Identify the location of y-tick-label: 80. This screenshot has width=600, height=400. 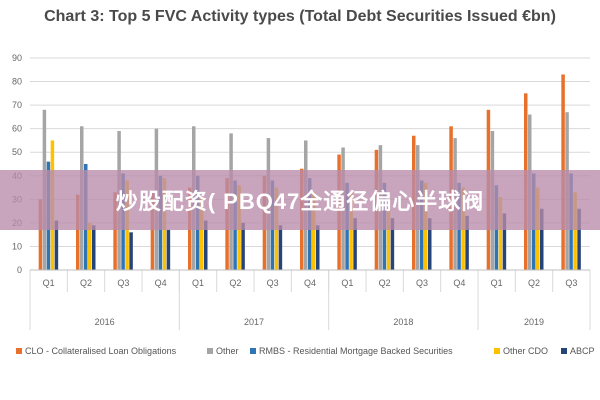
(17, 82).